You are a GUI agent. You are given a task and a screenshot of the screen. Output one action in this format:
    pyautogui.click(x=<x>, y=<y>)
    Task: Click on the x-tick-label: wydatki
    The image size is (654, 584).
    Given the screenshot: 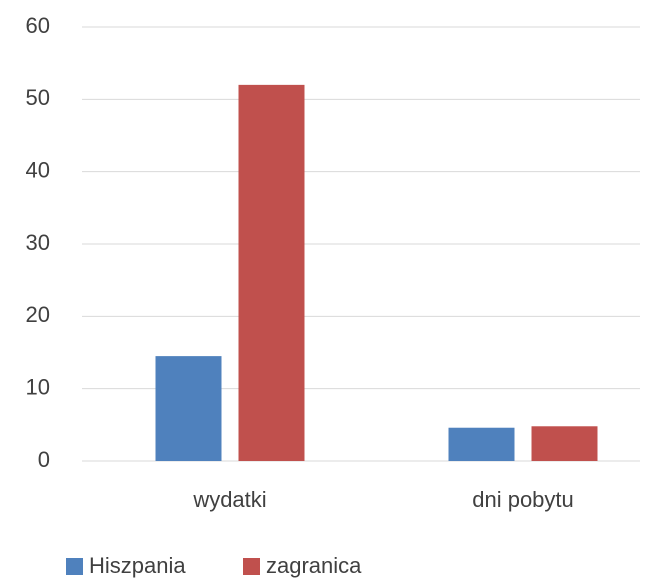 What is the action you would take?
    pyautogui.click(x=229, y=499)
    